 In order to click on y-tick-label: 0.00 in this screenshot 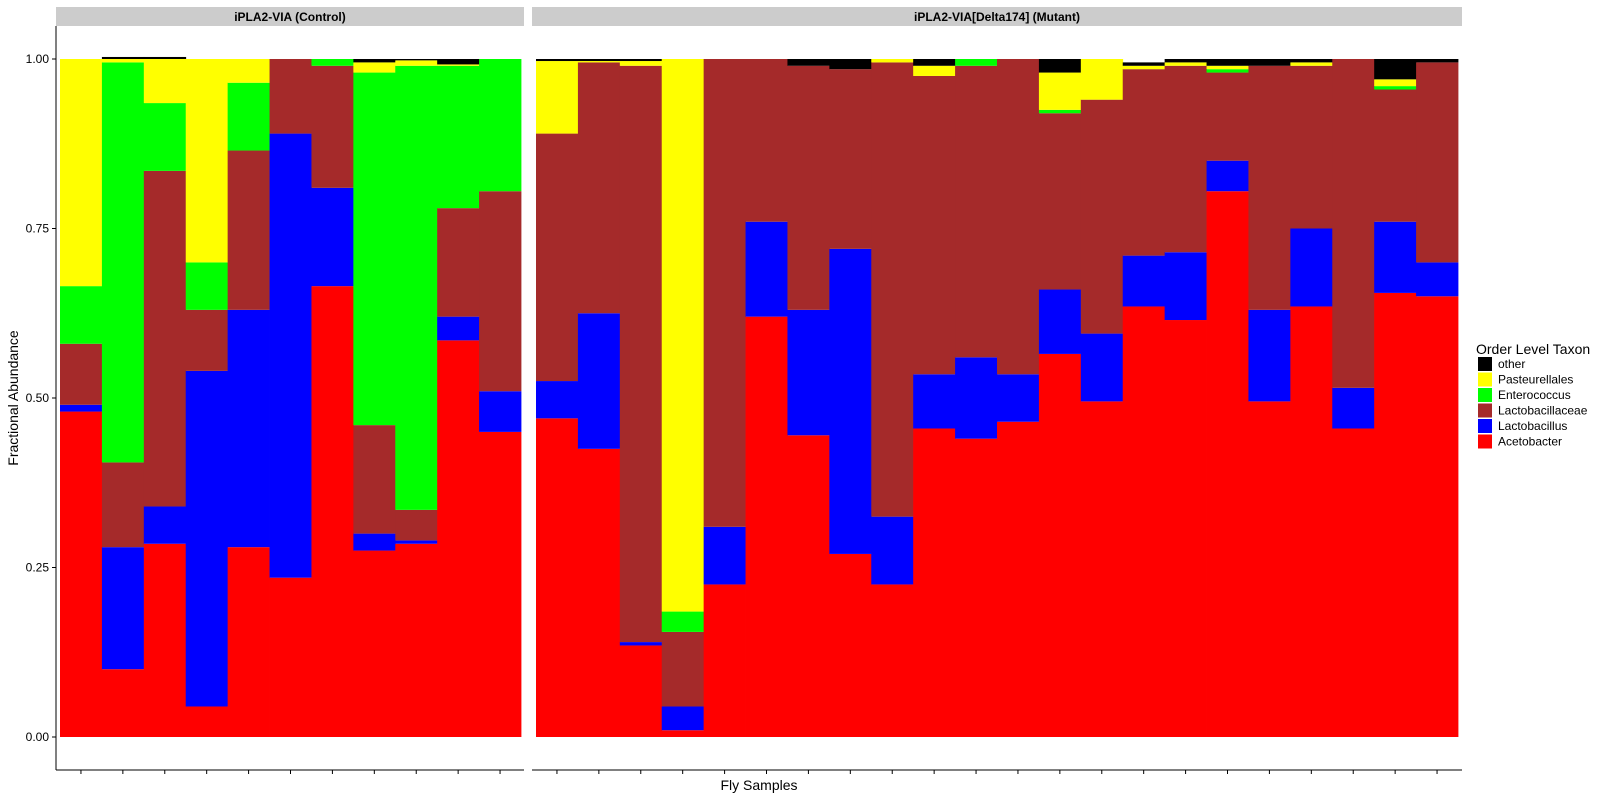, I will do `click(38, 737)`.